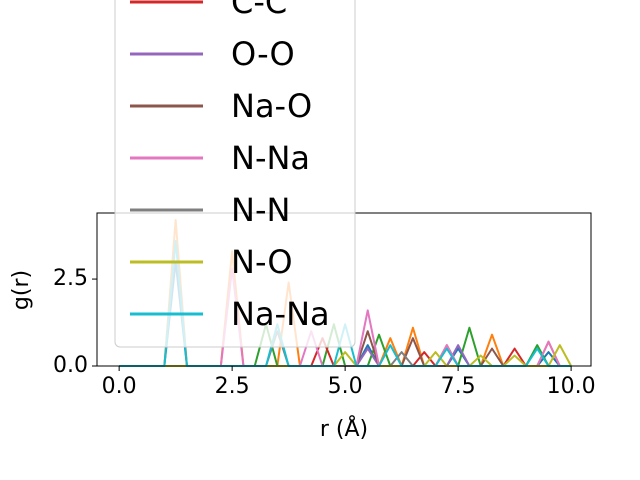  What do you see at coordinates (280, 314) in the screenshot?
I see `legend-label: Na-Na` at bounding box center [280, 314].